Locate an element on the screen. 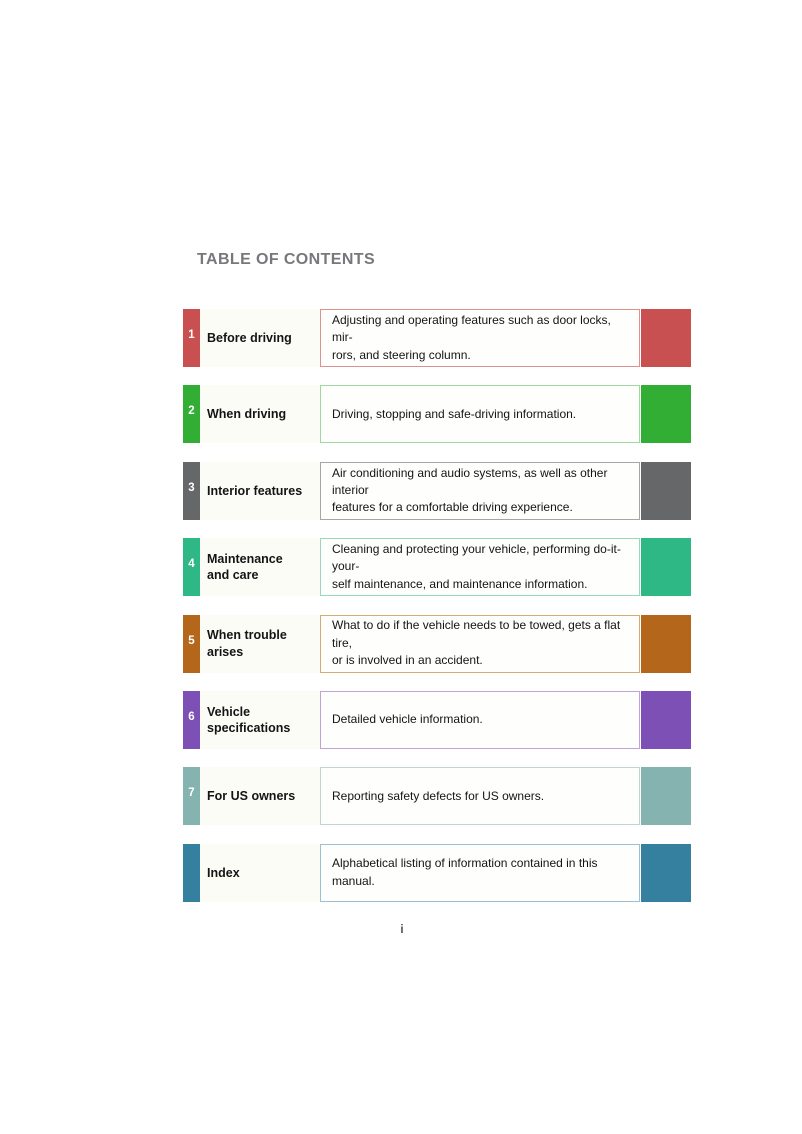 The width and height of the screenshot is (802, 1134). chapter-tab: 3 is located at coordinates (191, 490).